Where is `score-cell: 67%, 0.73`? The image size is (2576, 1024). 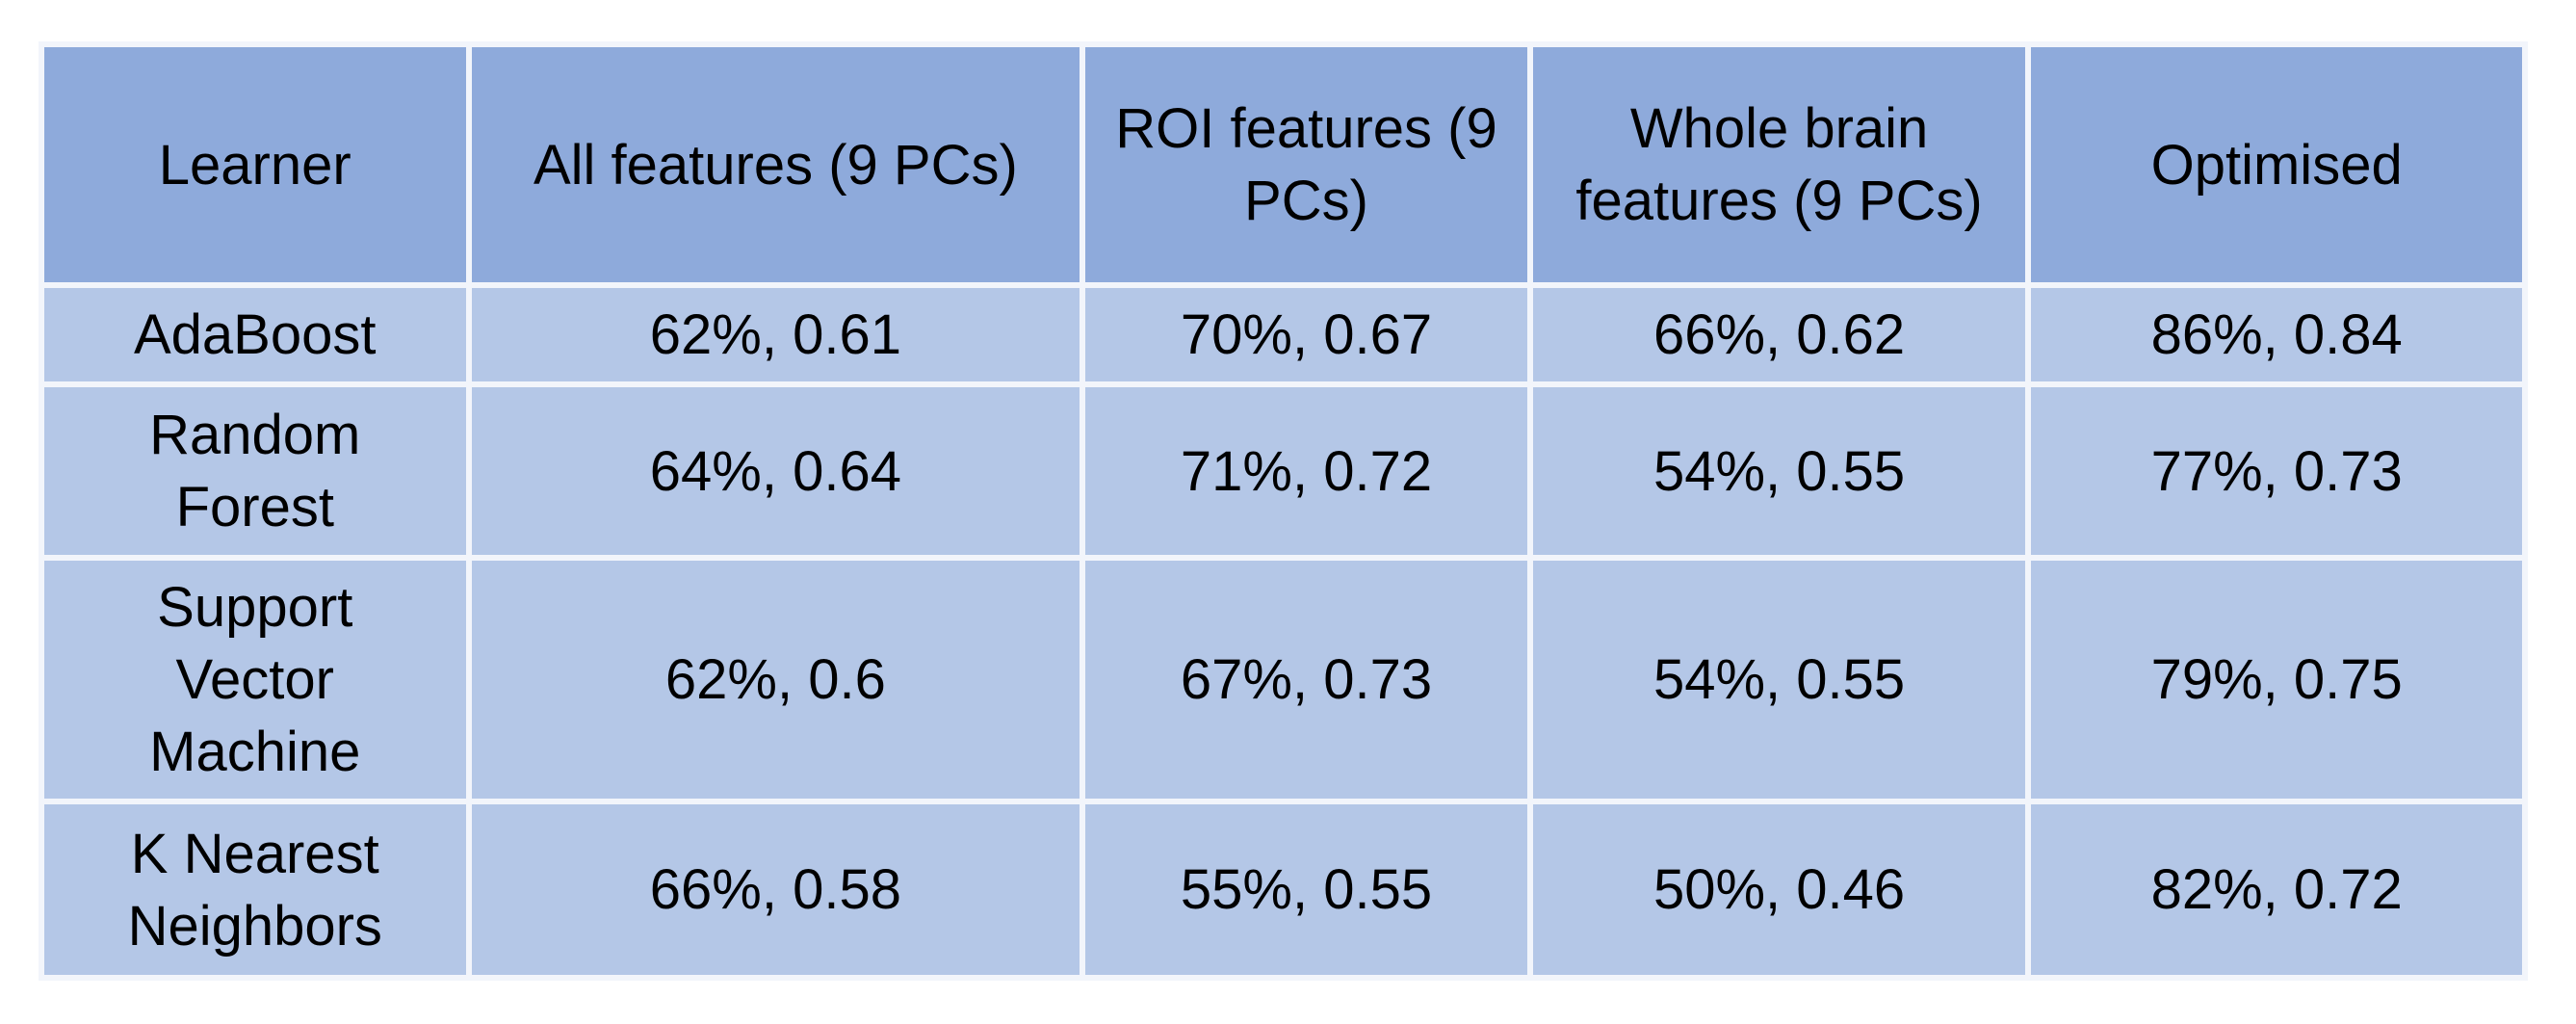
score-cell: 67%, 0.73 is located at coordinates (1306, 680).